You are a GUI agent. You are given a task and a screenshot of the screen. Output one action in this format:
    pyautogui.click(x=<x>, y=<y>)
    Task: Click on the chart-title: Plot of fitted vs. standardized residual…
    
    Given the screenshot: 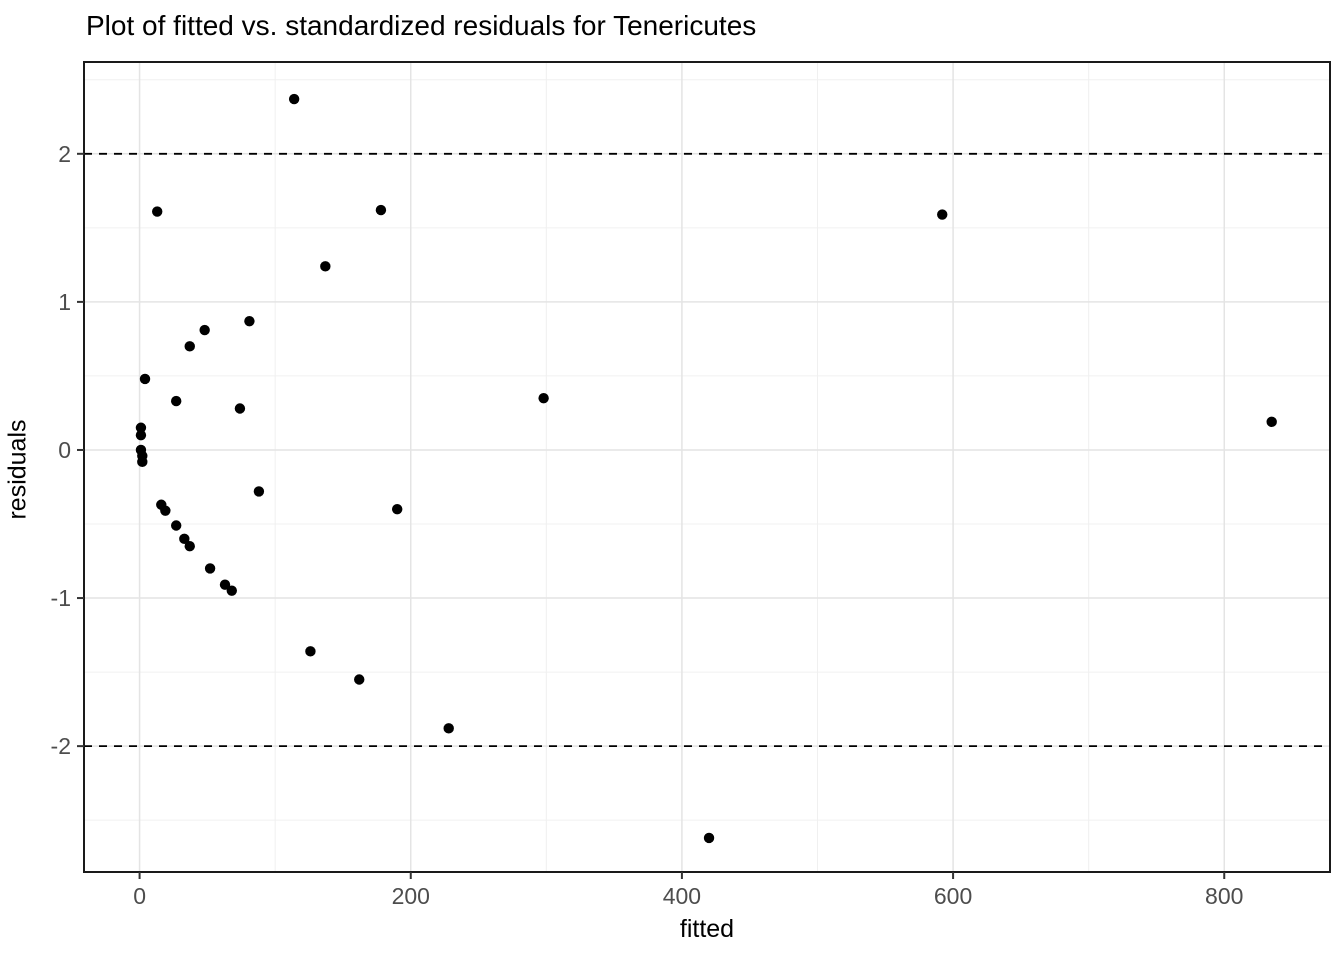 What is the action you would take?
    pyautogui.click(x=421, y=25)
    